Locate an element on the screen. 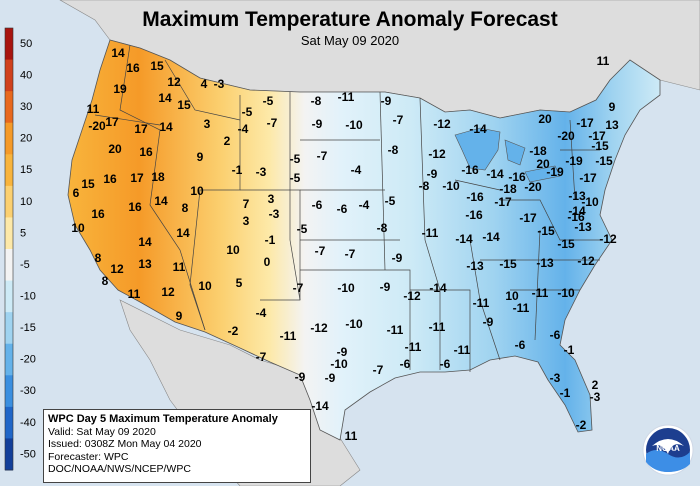  anomaly-value: -13 is located at coordinates (475, 266).